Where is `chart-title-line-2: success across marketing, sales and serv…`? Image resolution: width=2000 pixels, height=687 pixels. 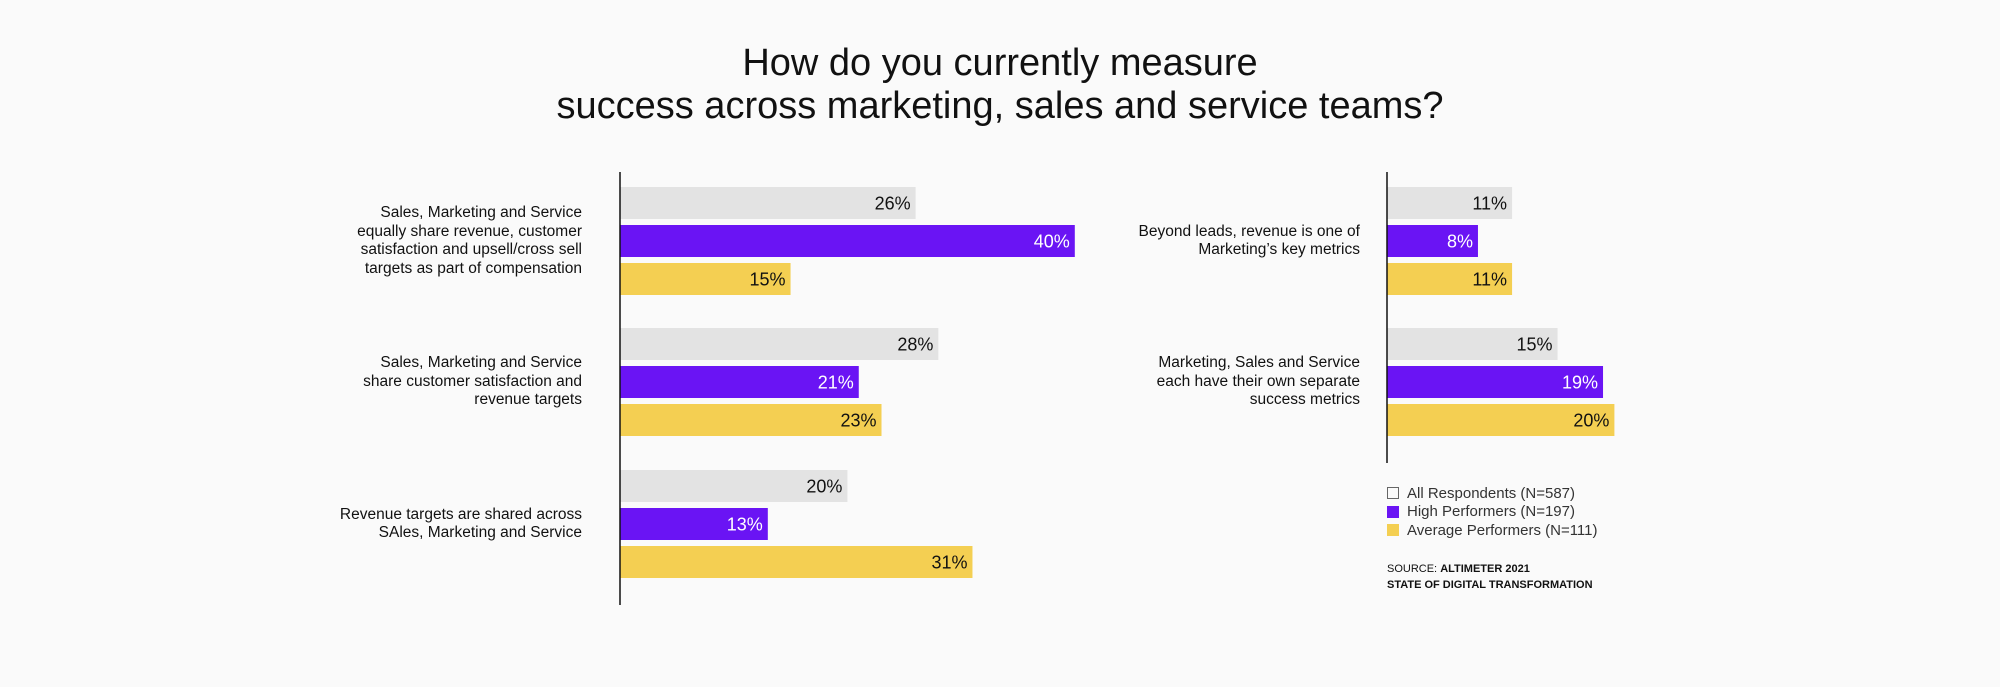 chart-title-line-2: success across marketing, sales and serv… is located at coordinates (1000, 106).